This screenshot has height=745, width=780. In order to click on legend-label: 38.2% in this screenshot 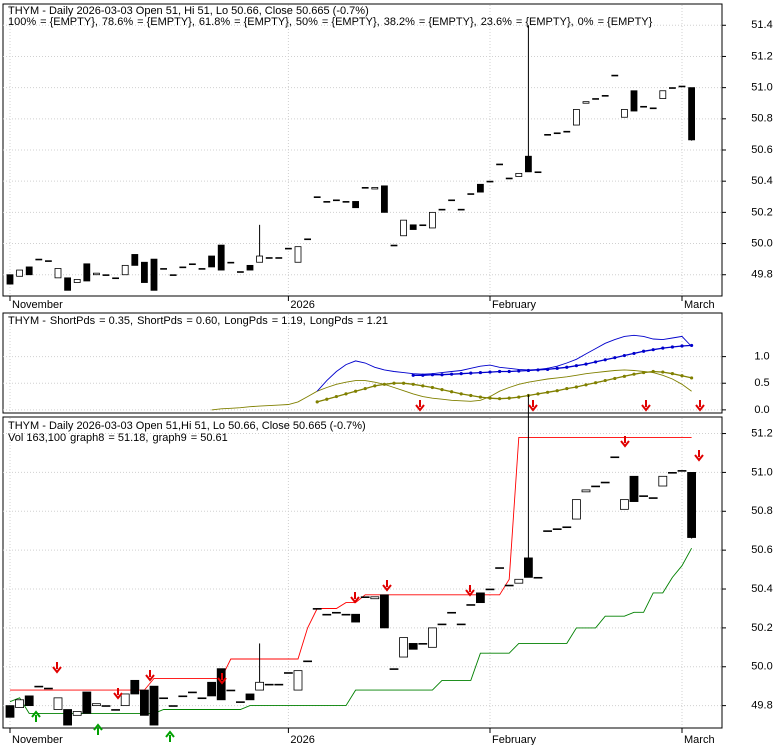, I will do `click(399, 22)`.